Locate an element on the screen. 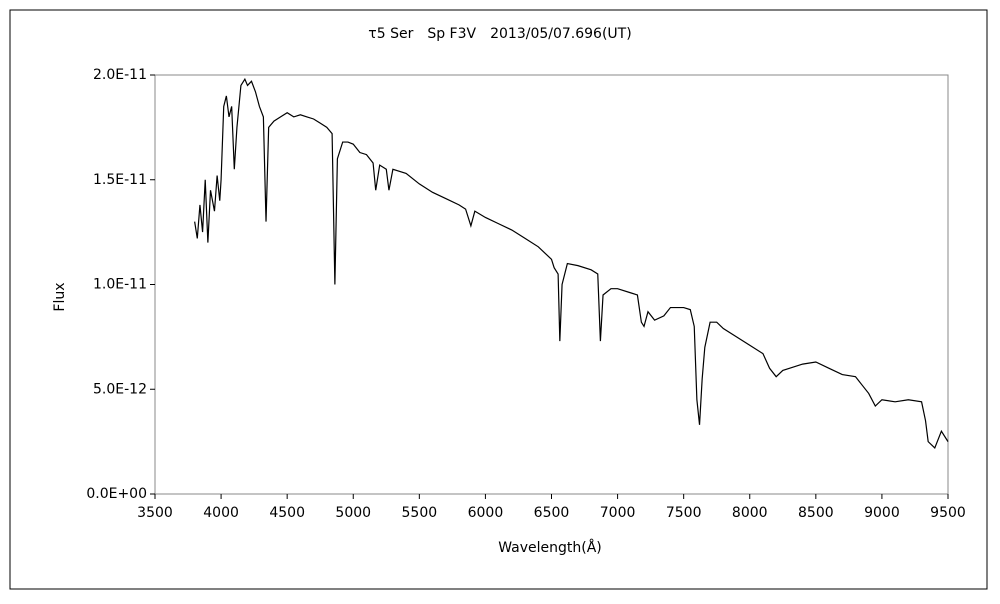 This screenshot has width=1000, height=604. x-tick-label: 7000 is located at coordinates (618, 513).